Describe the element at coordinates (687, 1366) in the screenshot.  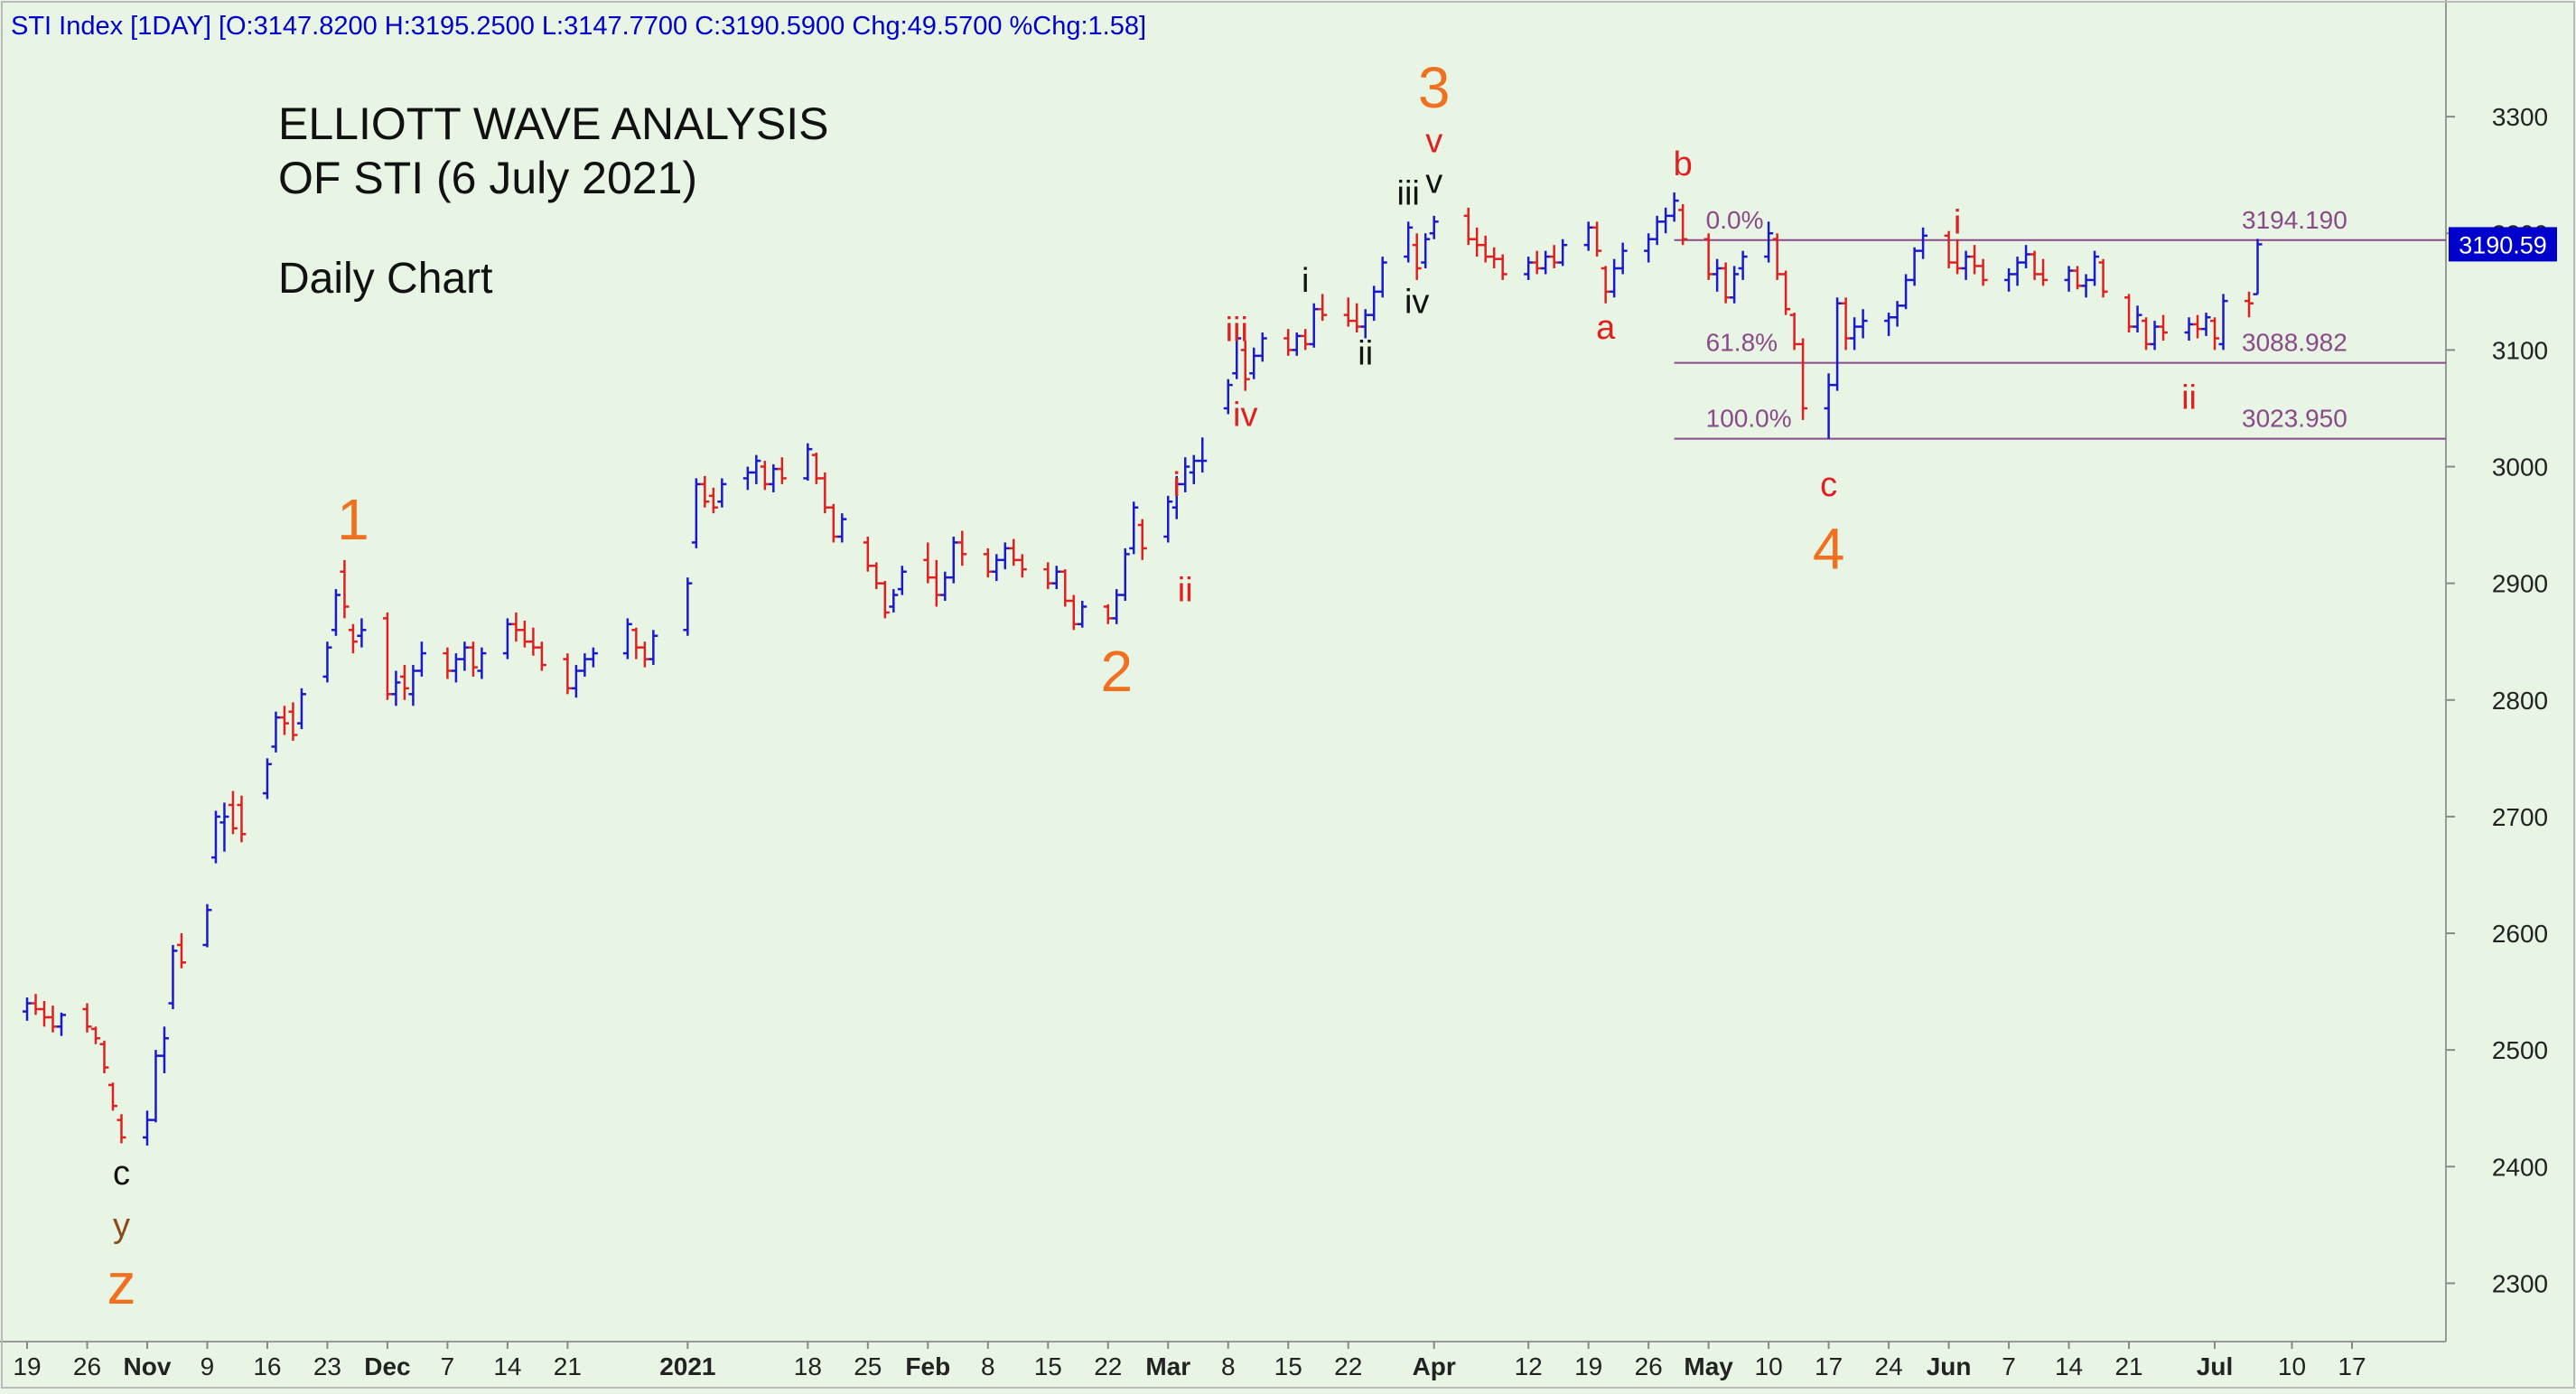
I see `x-tick-label: 2021` at that location.